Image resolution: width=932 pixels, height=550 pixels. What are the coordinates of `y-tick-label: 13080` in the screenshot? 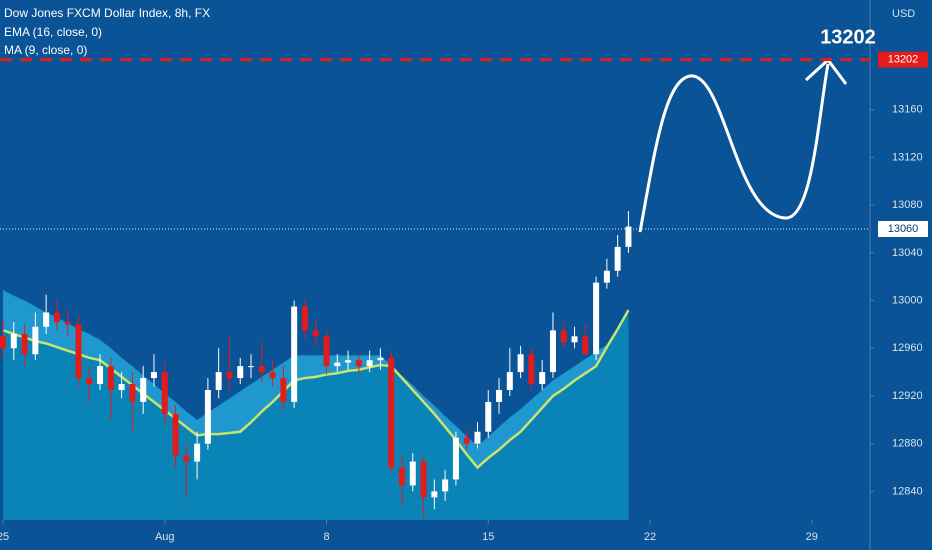 It's located at (907, 205).